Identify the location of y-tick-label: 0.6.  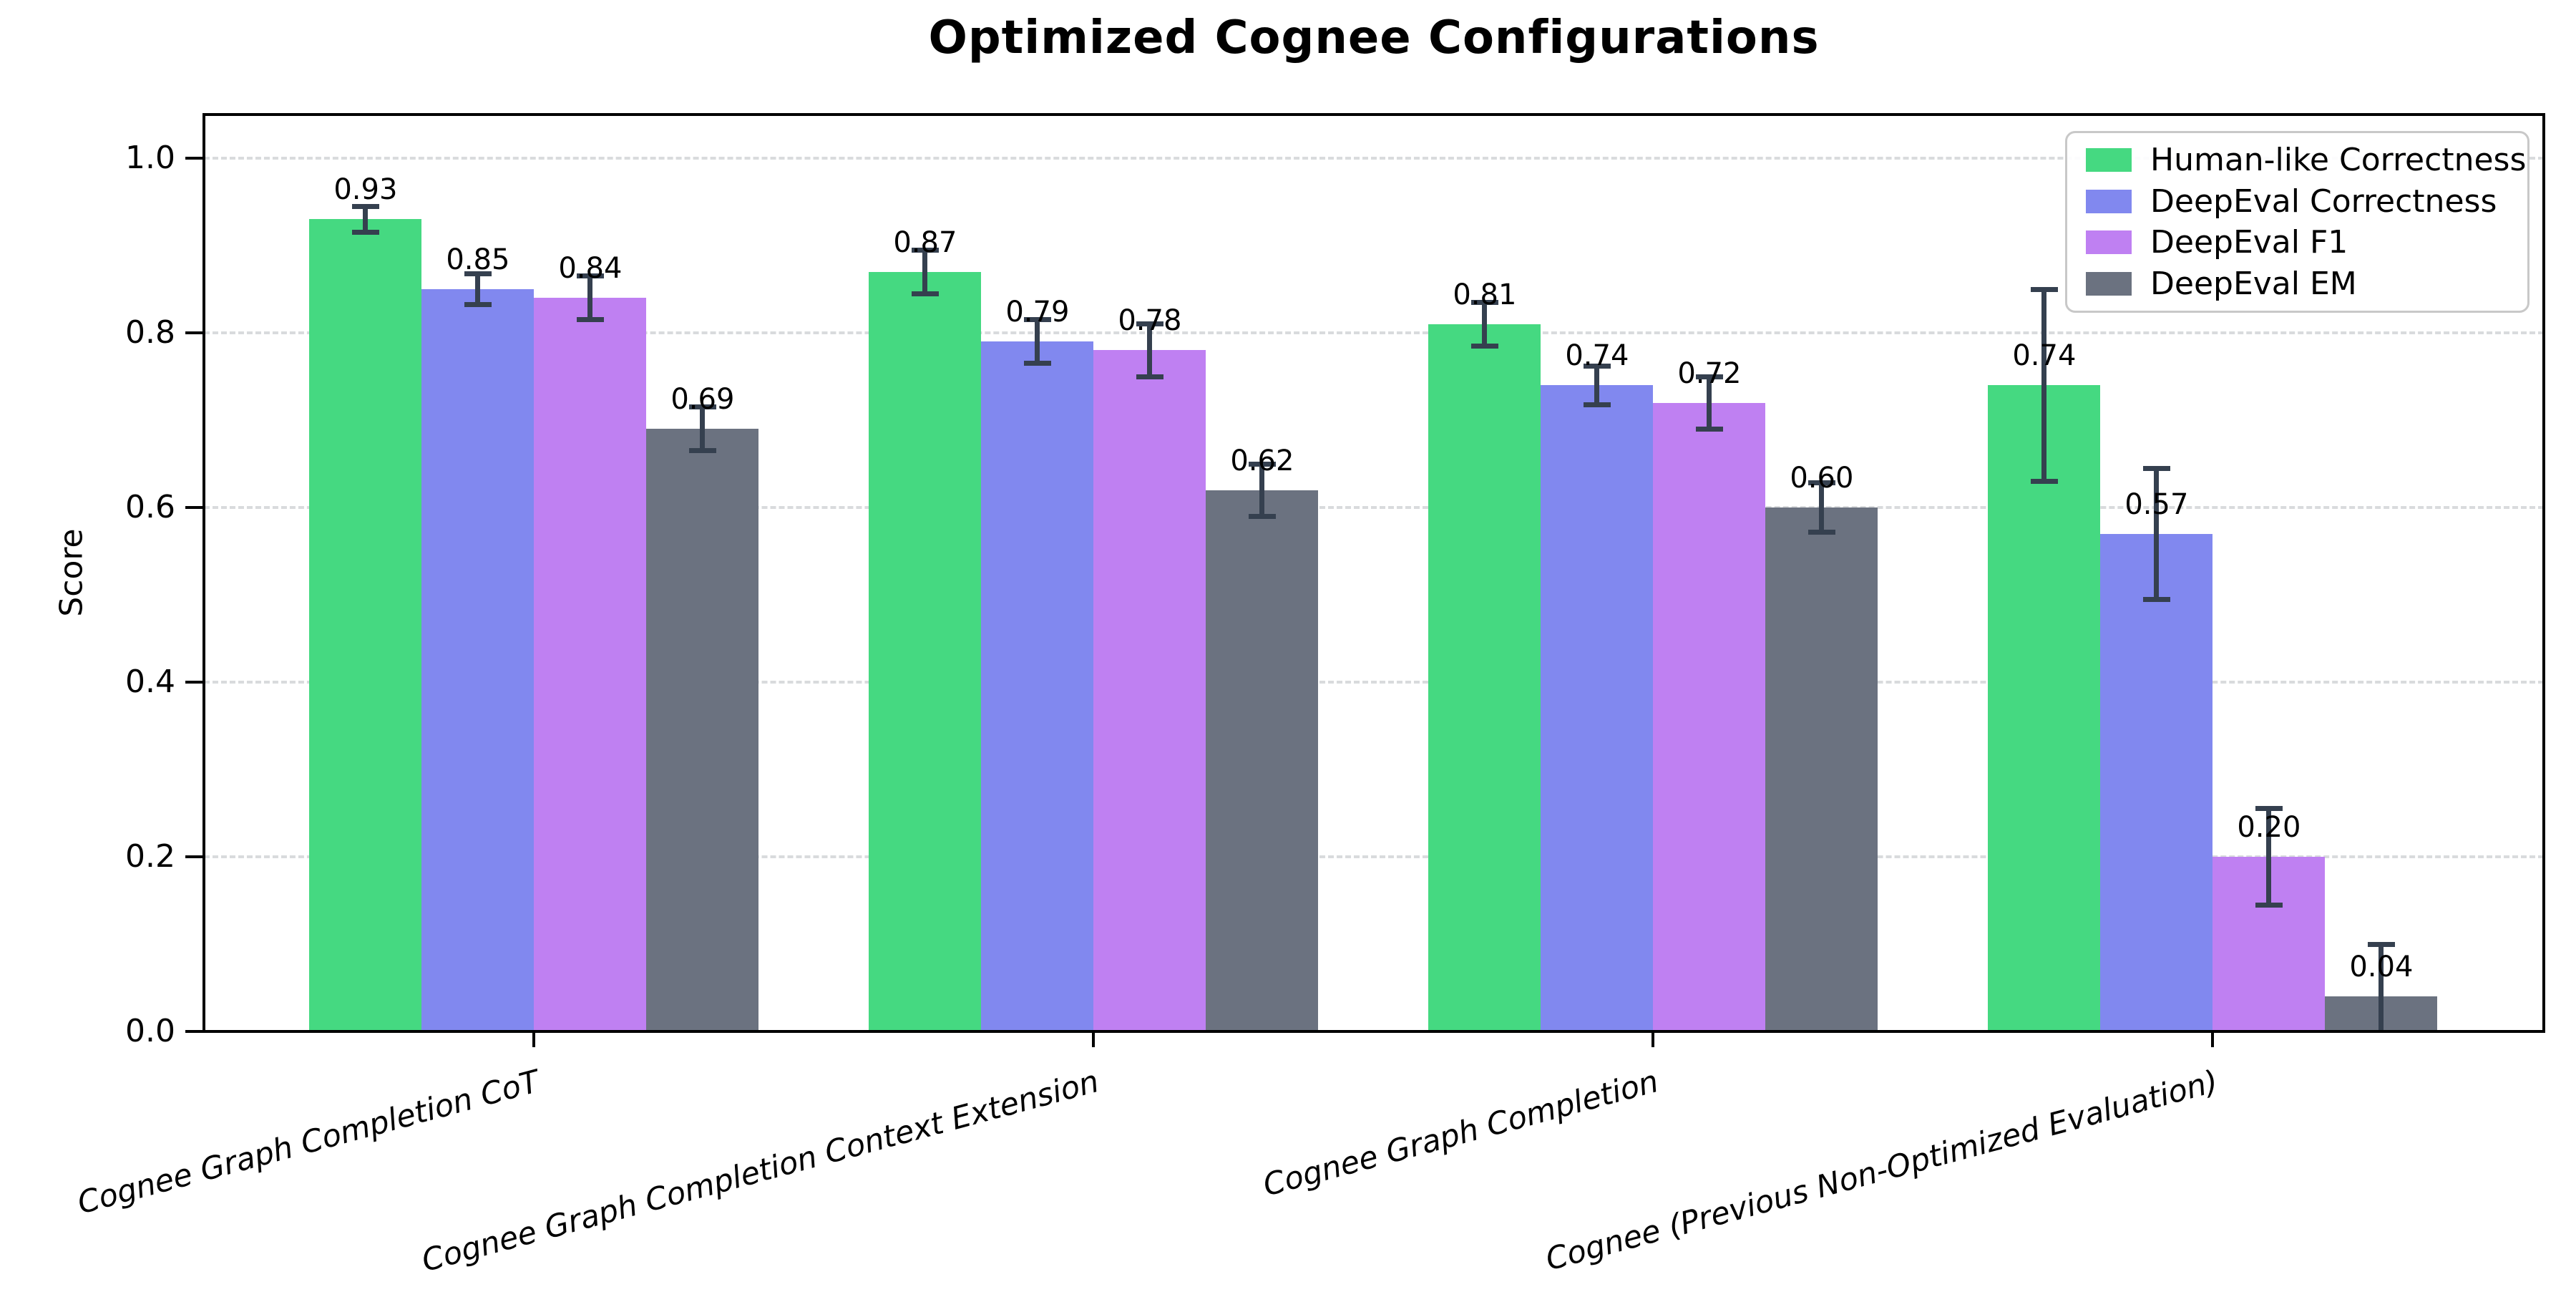
(150, 507).